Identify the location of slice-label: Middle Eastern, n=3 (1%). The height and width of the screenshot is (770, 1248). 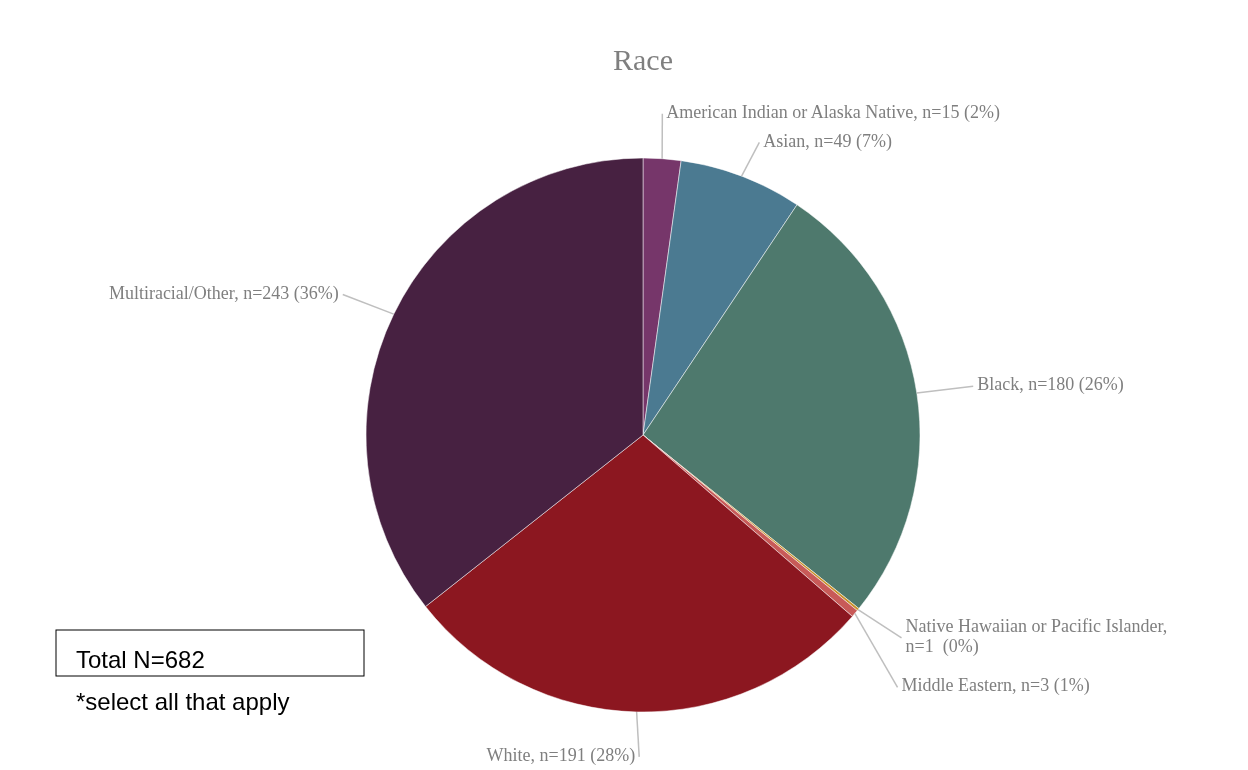
(995, 686).